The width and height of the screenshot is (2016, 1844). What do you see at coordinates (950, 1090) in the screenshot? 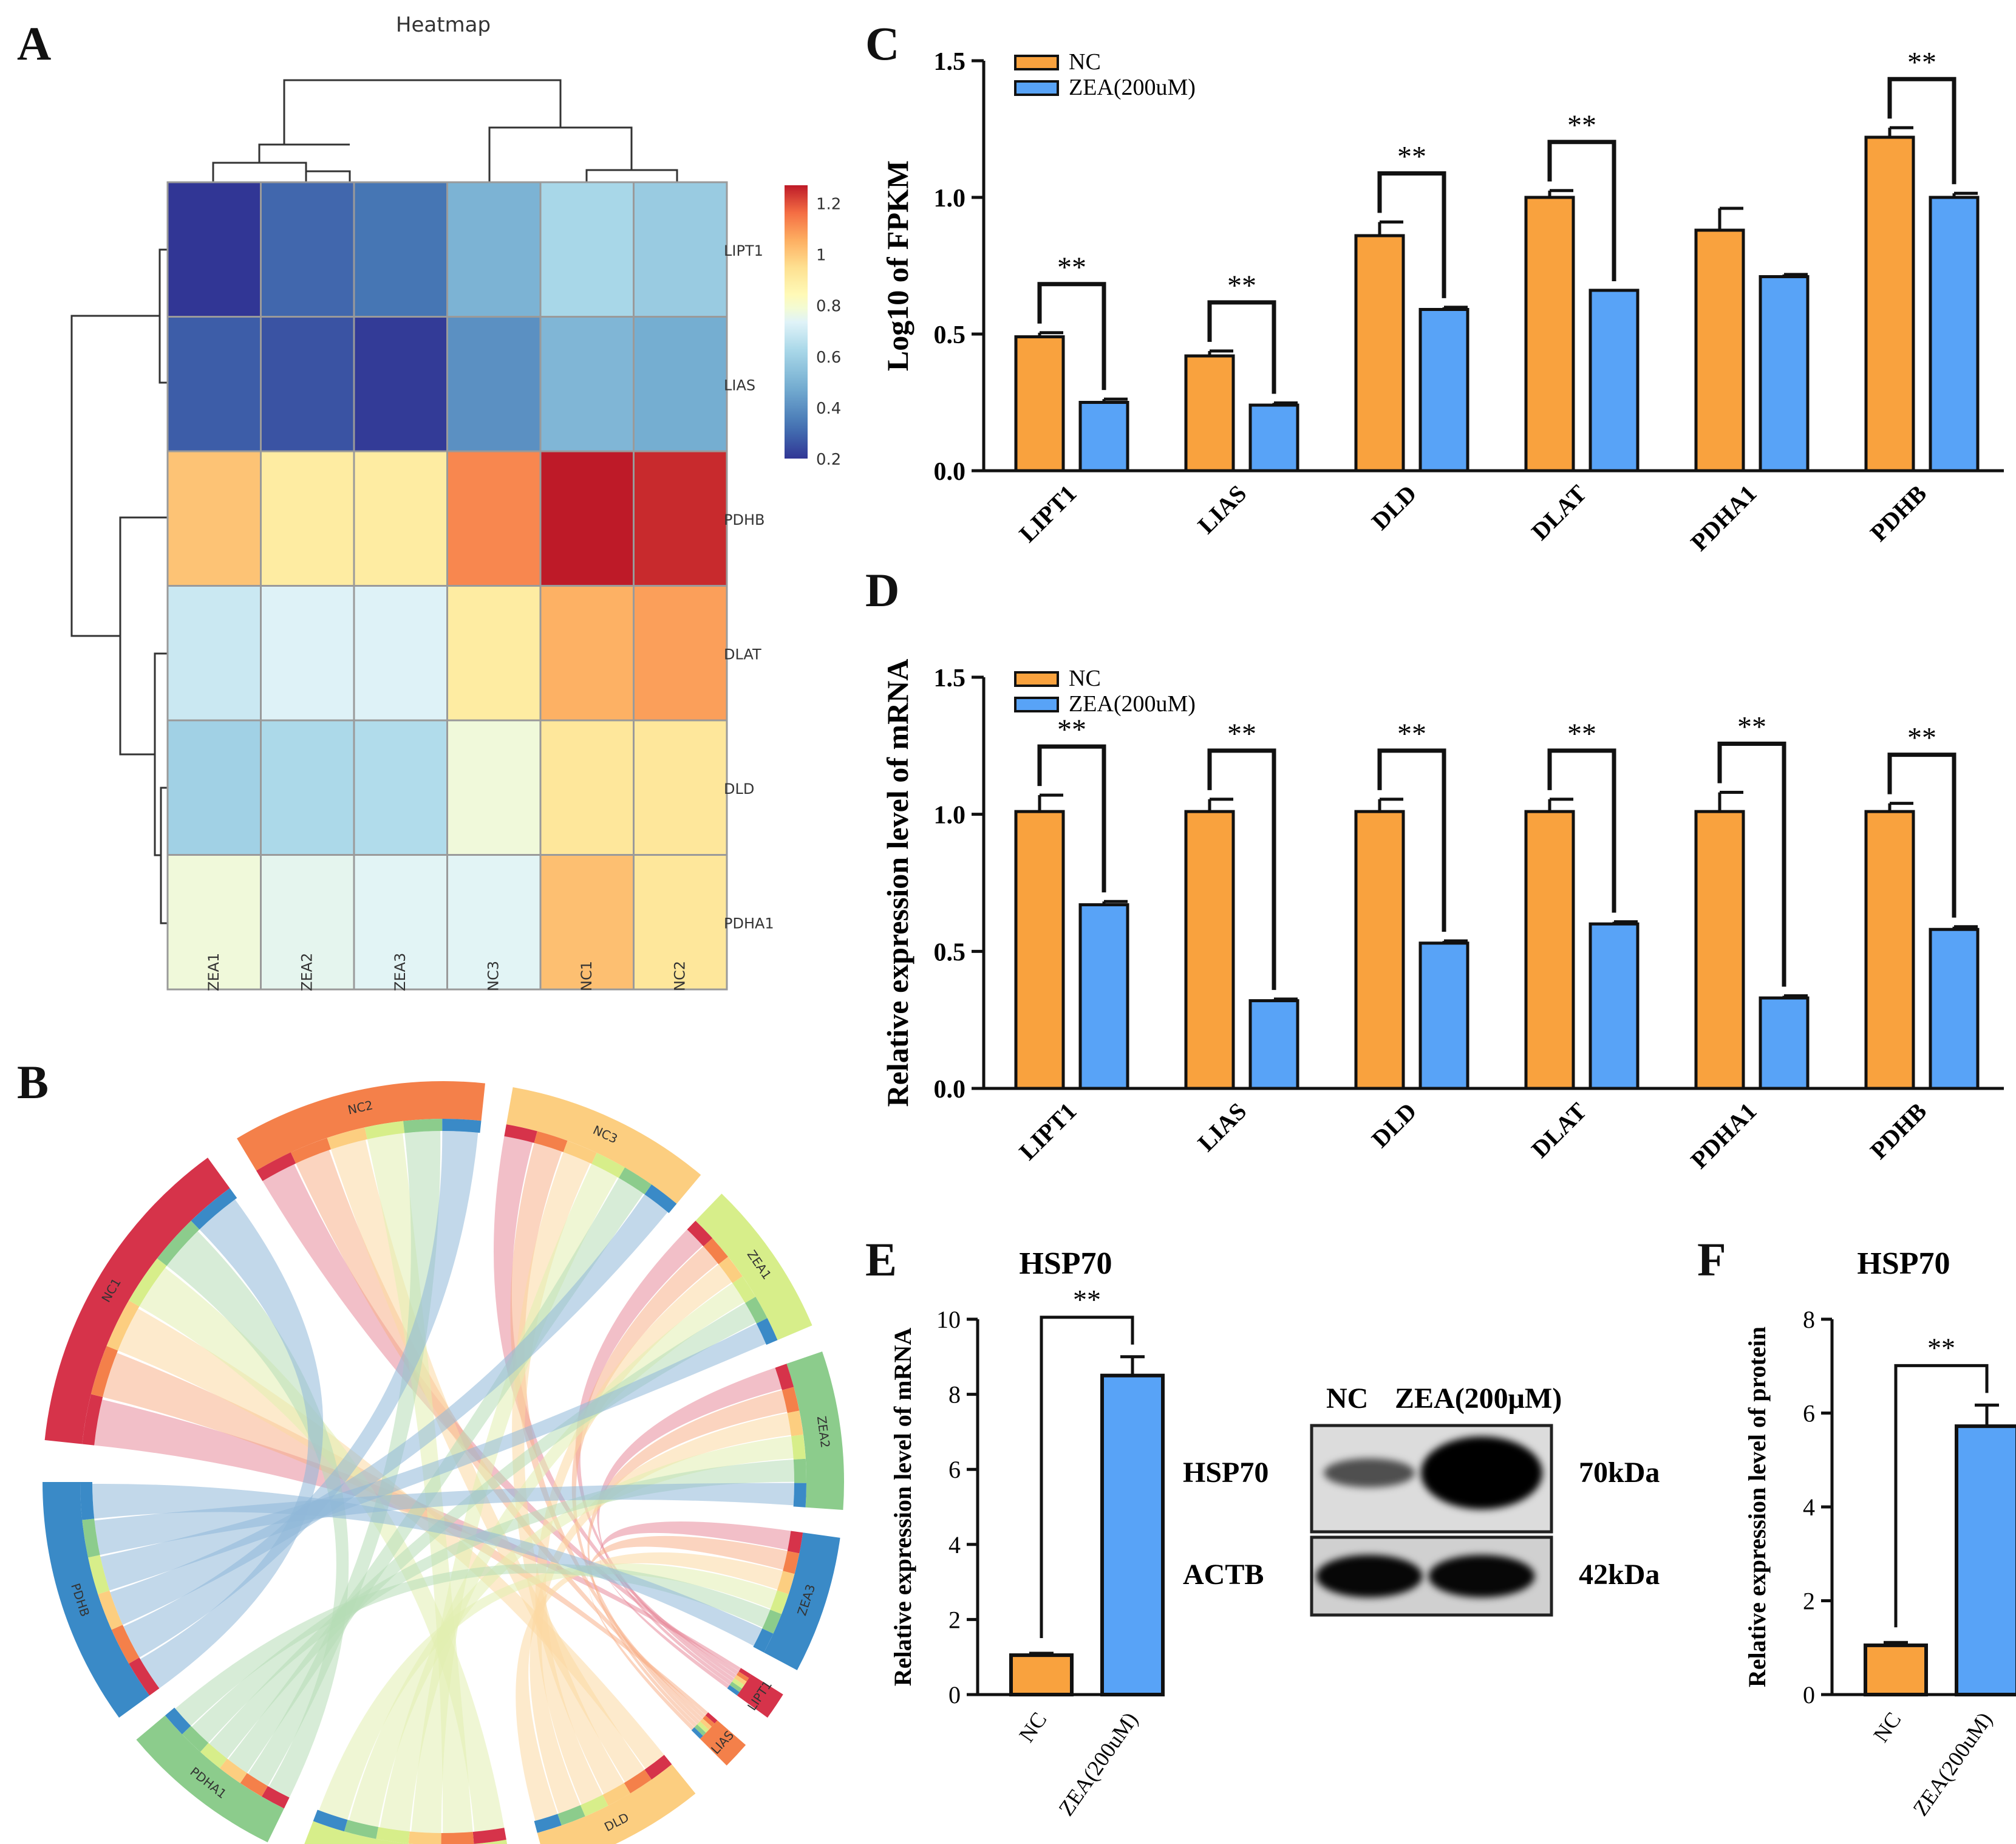
I see `y-tick-label: 0.0` at bounding box center [950, 1090].